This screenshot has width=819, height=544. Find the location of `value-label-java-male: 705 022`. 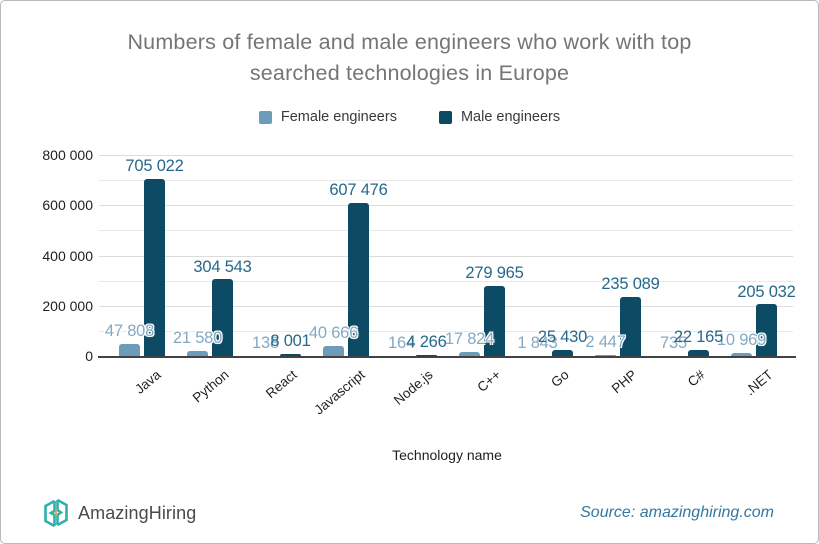

value-label-java-male: 705 022 is located at coordinates (154, 165).